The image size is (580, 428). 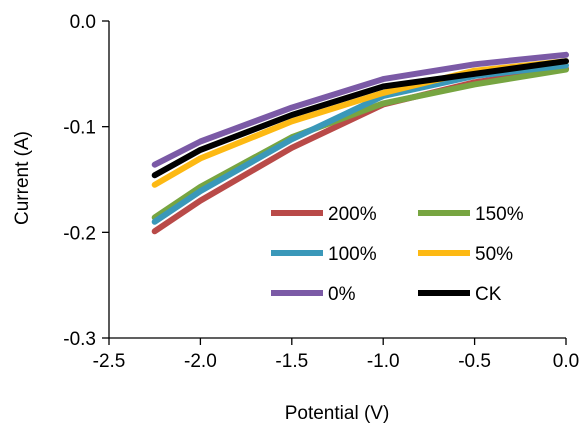 I want to click on legend-label-2: 100%, so click(x=352, y=254).